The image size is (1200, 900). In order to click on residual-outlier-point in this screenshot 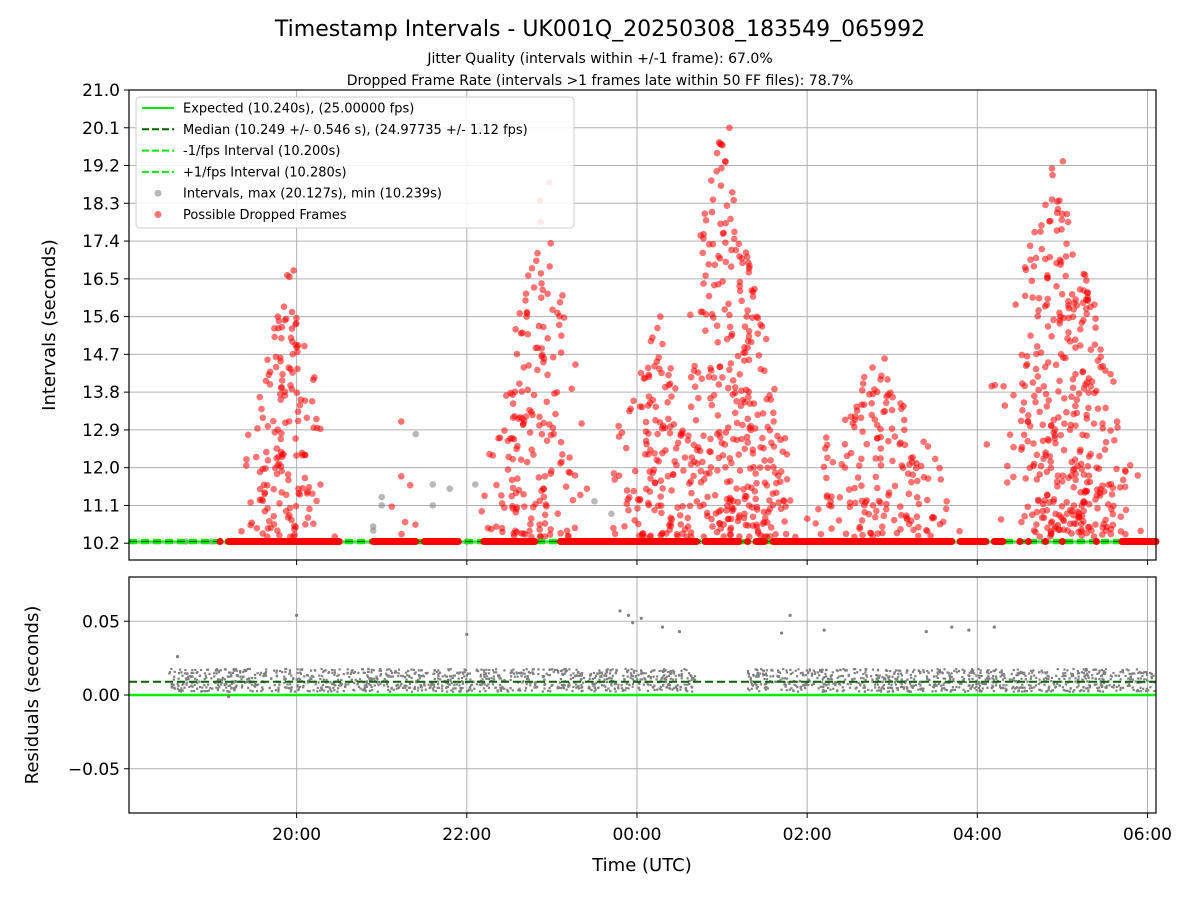, I will do `click(679, 631)`.